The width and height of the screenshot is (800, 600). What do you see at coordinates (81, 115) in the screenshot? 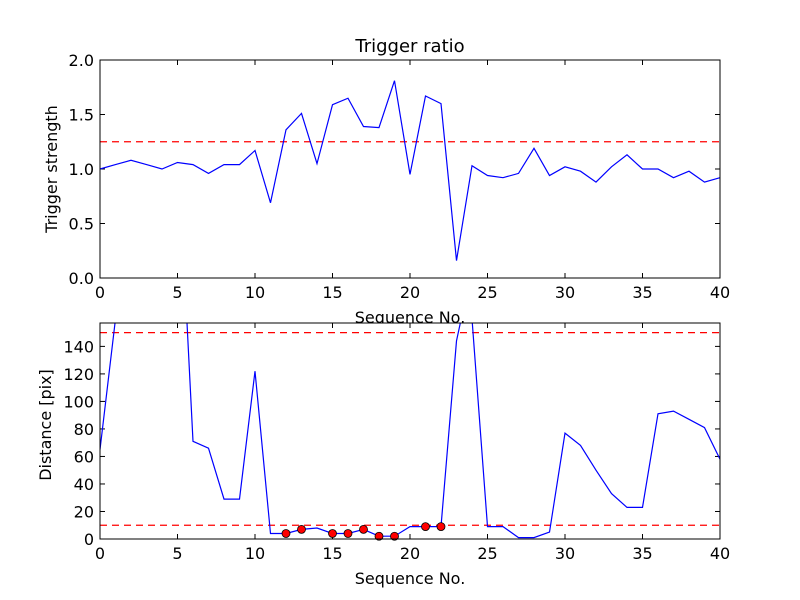
I see `top-y-tick-label: 1.5` at bounding box center [81, 115].